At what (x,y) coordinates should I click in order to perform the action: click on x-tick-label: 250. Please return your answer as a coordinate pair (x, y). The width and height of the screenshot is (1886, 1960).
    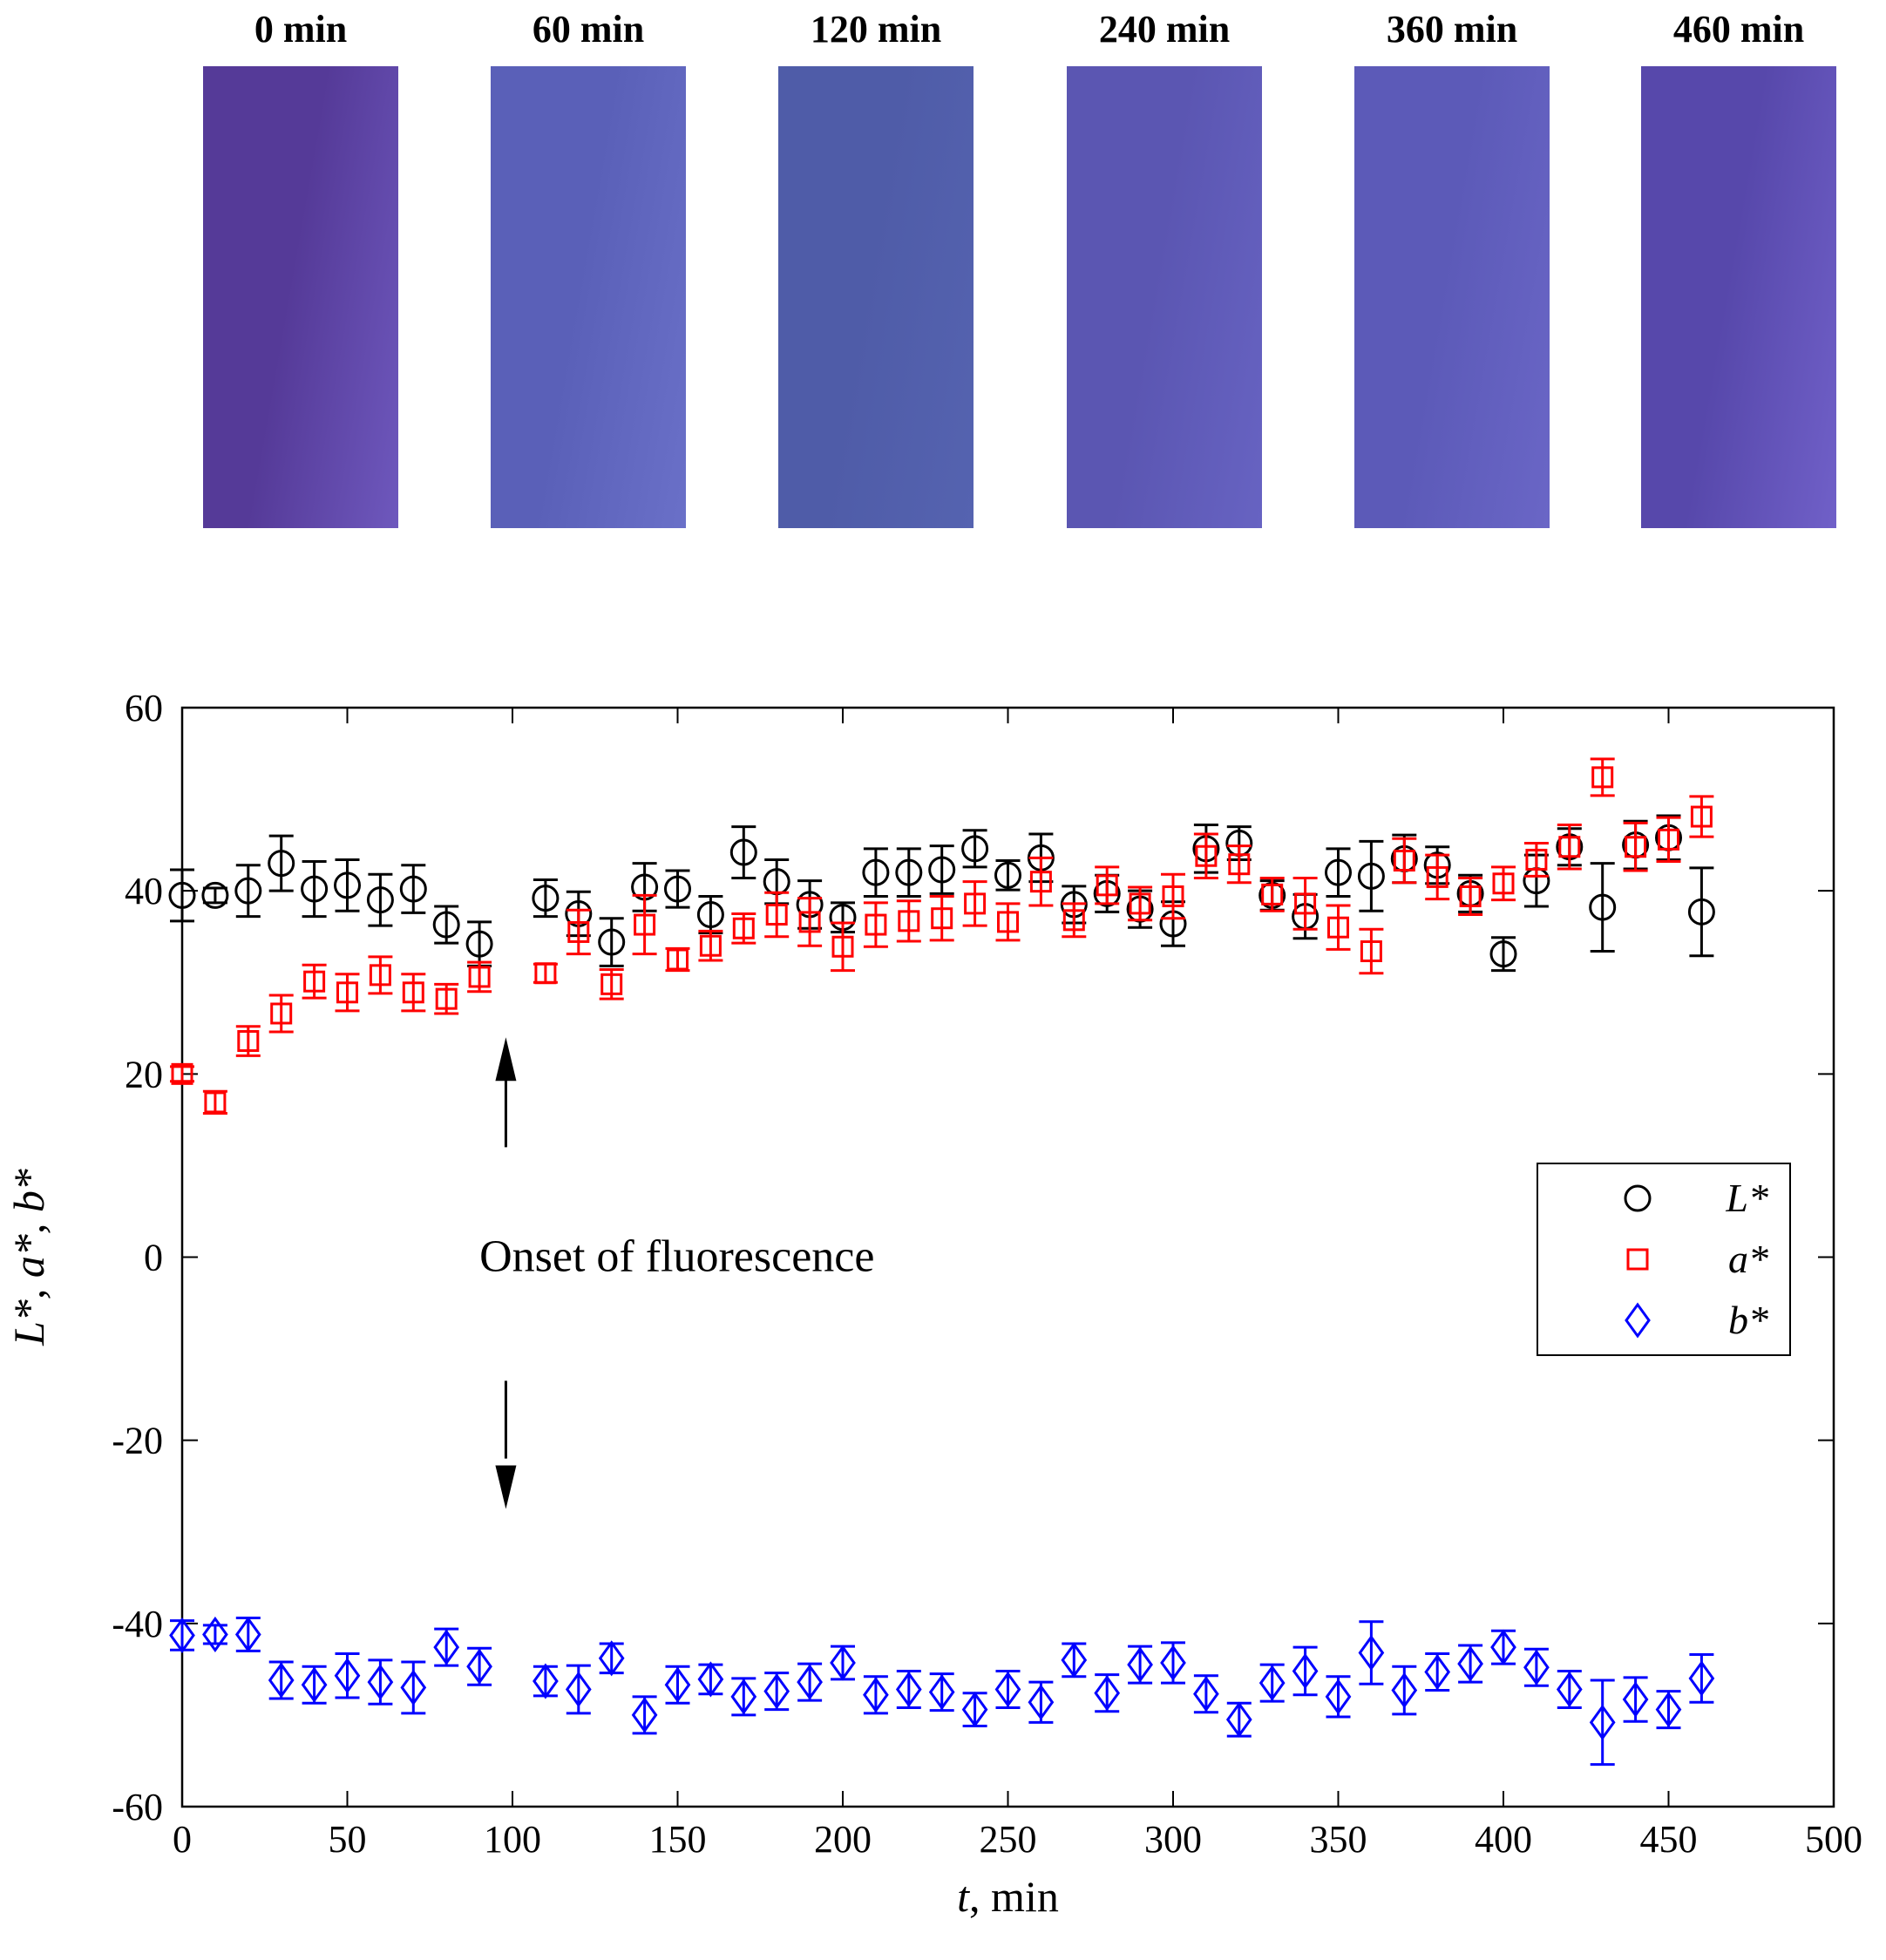
    Looking at the image, I should click on (1009, 1839).